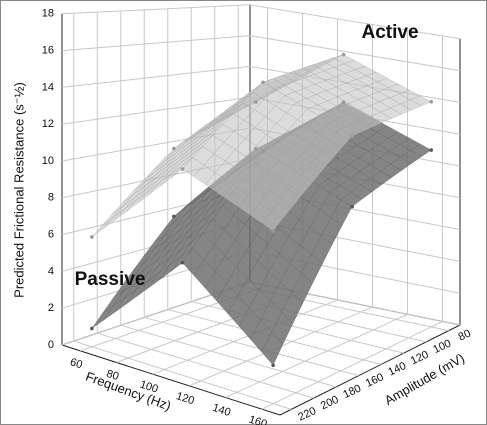 This screenshot has height=425, width=487. I want to click on x-tick-label: 120, so click(185, 398).